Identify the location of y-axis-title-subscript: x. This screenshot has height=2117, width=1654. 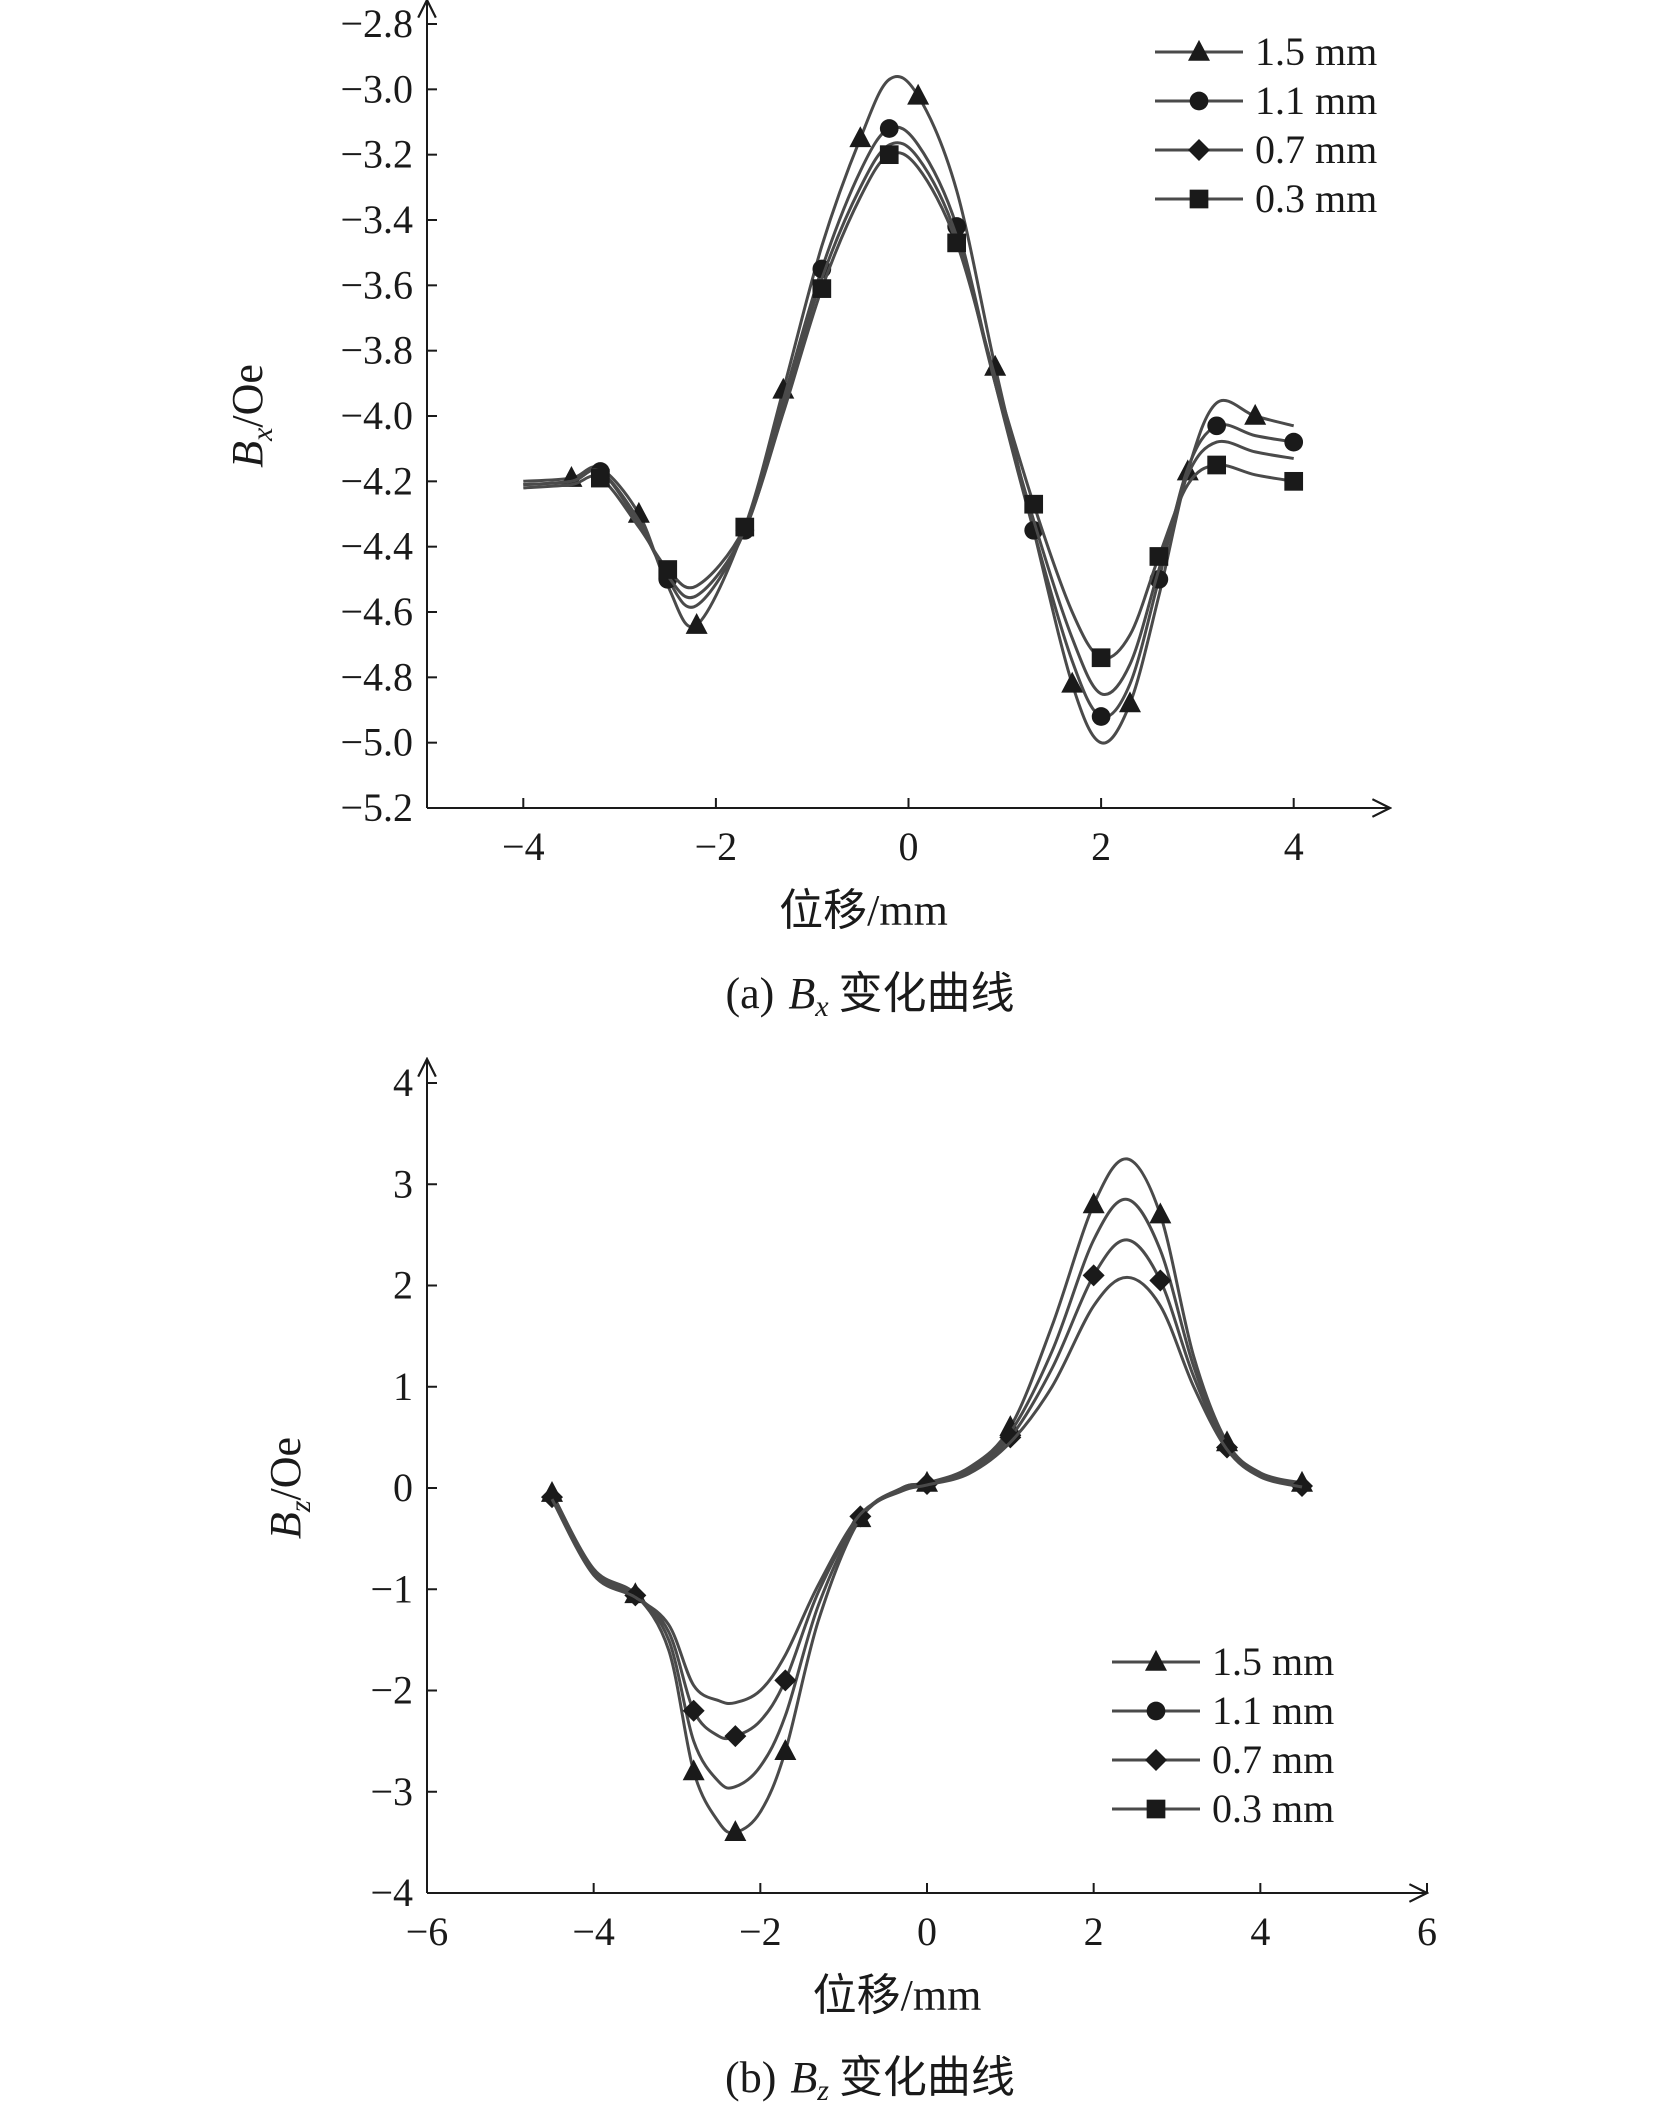
(262, 434).